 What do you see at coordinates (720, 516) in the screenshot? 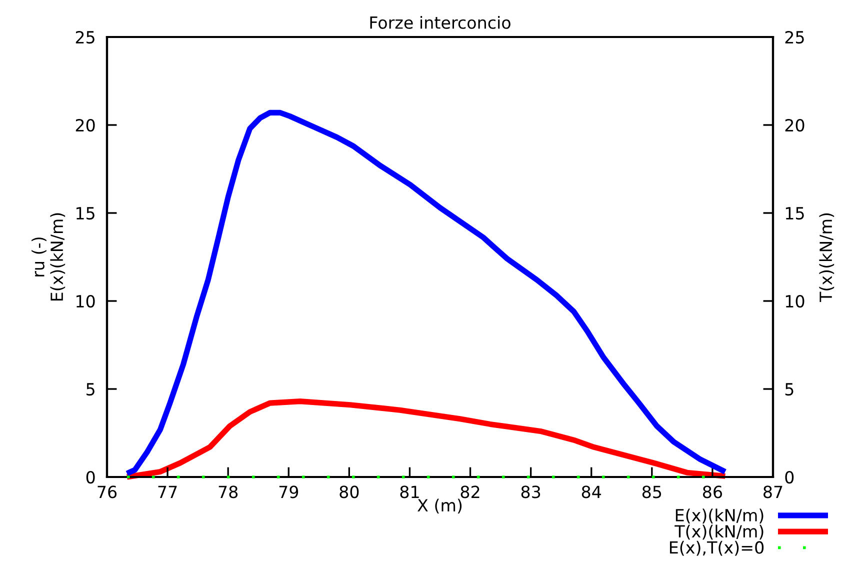
I see `legend-label: E(x)(kN/m)` at bounding box center [720, 516].